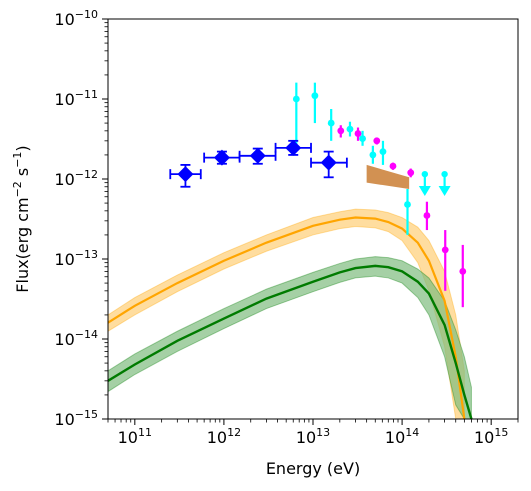  Describe the element at coordinates (76, 98) in the screenshot. I see `y-tick-label: 10−11` at that location.